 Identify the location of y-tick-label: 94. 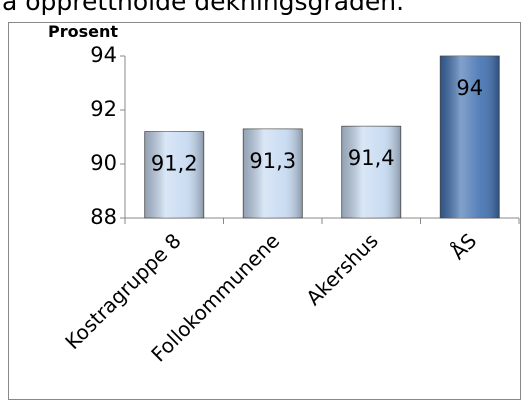
(103, 55).